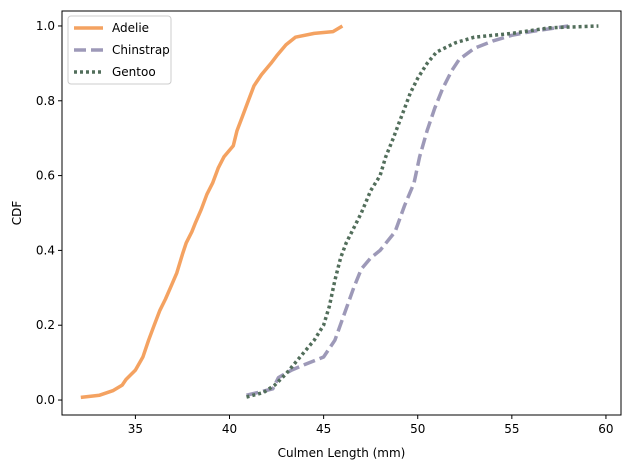 This screenshot has height=470, width=629. I want to click on y-tick-label: 0.8, so click(45, 101).